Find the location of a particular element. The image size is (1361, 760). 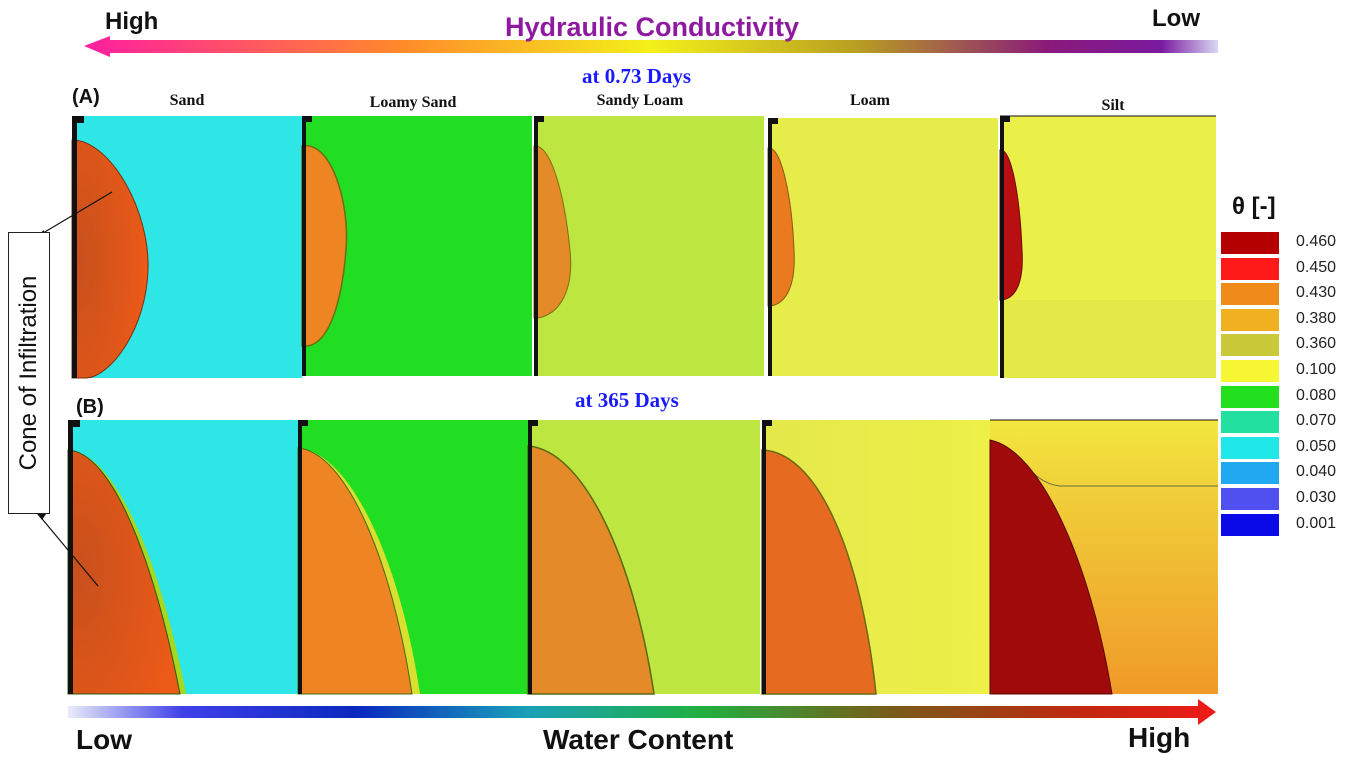

panel-a-time-label: at 0.73 Days is located at coordinates (637, 76).